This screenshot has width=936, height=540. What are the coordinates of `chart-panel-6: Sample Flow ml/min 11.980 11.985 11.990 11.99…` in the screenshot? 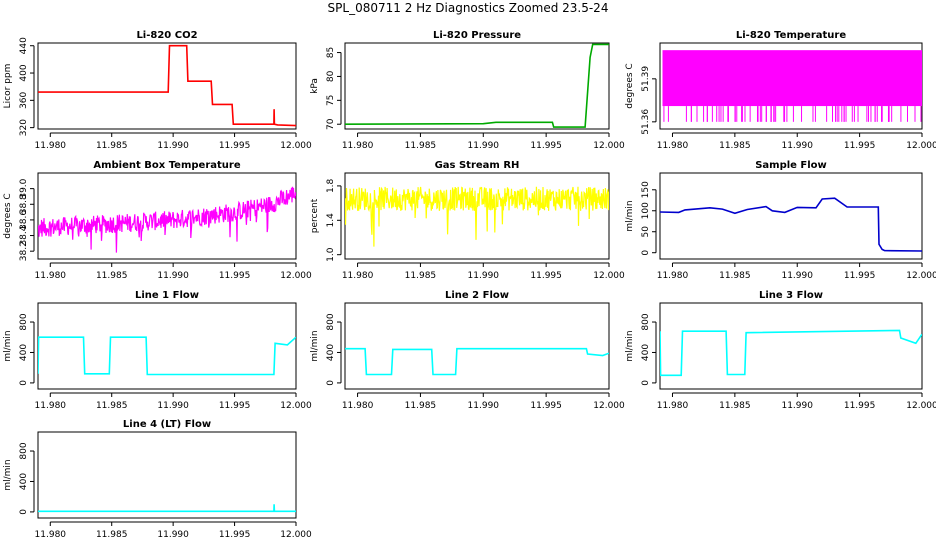 It's located at (780, 220).